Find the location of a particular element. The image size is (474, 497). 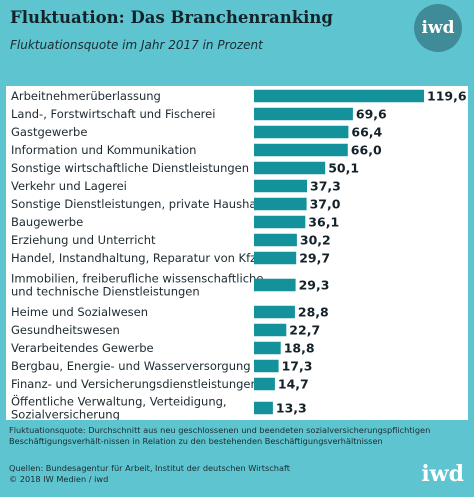

value-label: 29,7 is located at coordinates (314, 258).